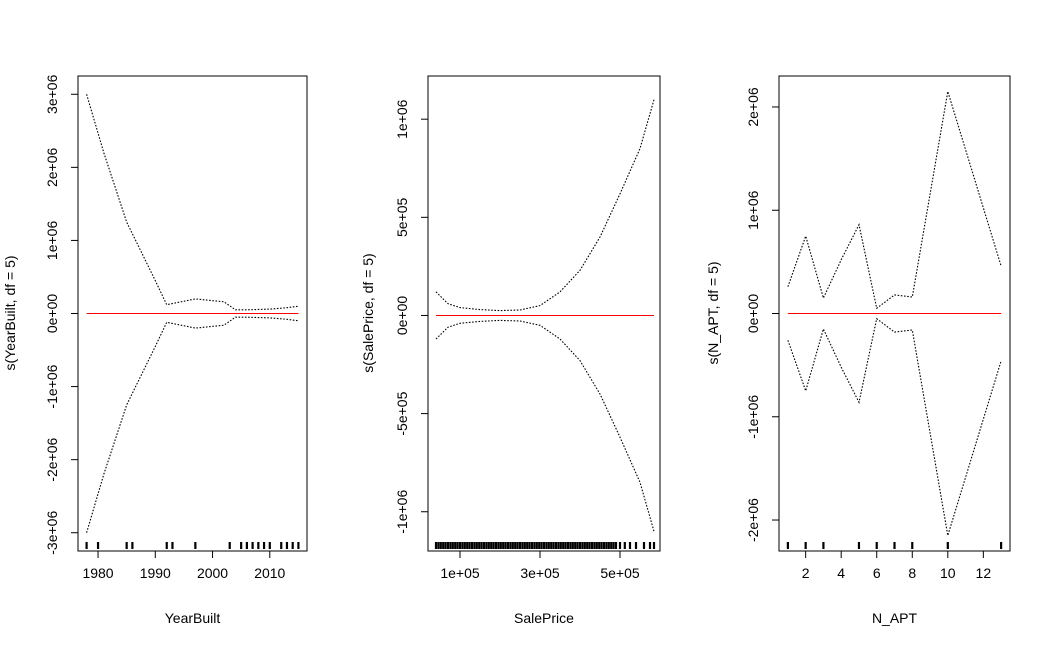 This screenshot has height=648, width=1050. Describe the element at coordinates (984, 573) in the screenshot. I see `x-tick-label: 12` at that location.